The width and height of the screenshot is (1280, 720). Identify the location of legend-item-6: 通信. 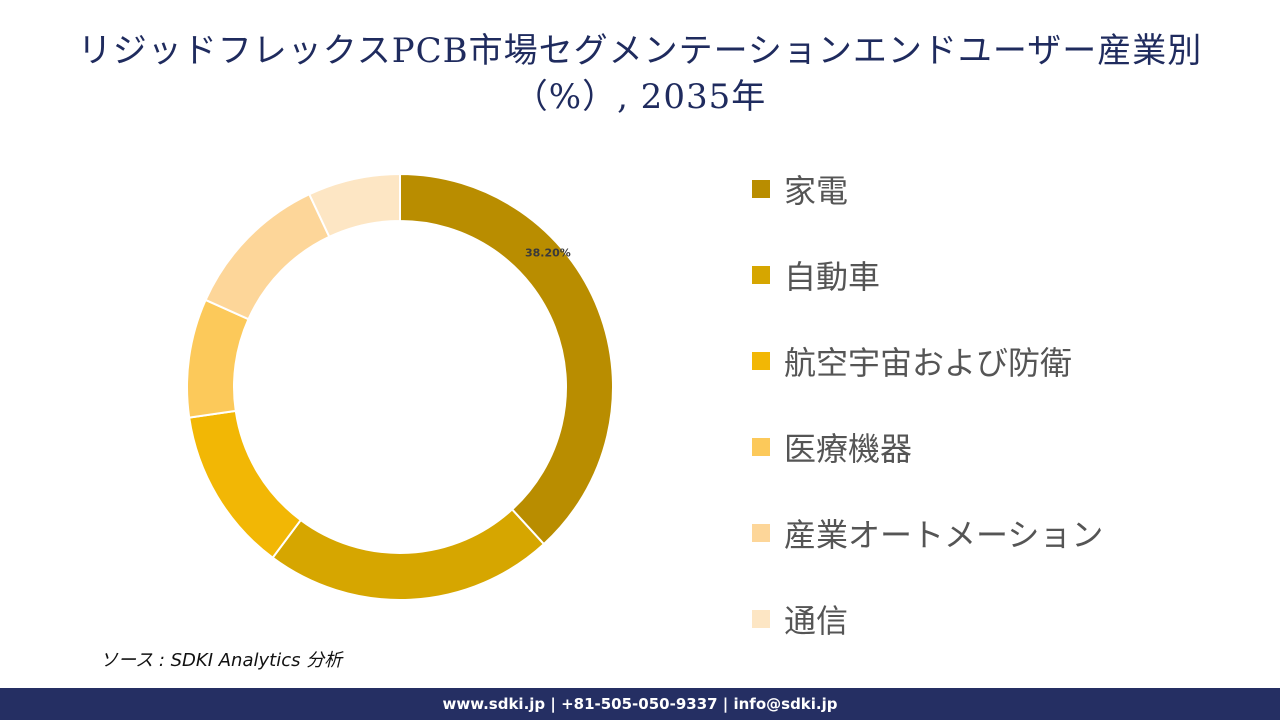
(1012, 619).